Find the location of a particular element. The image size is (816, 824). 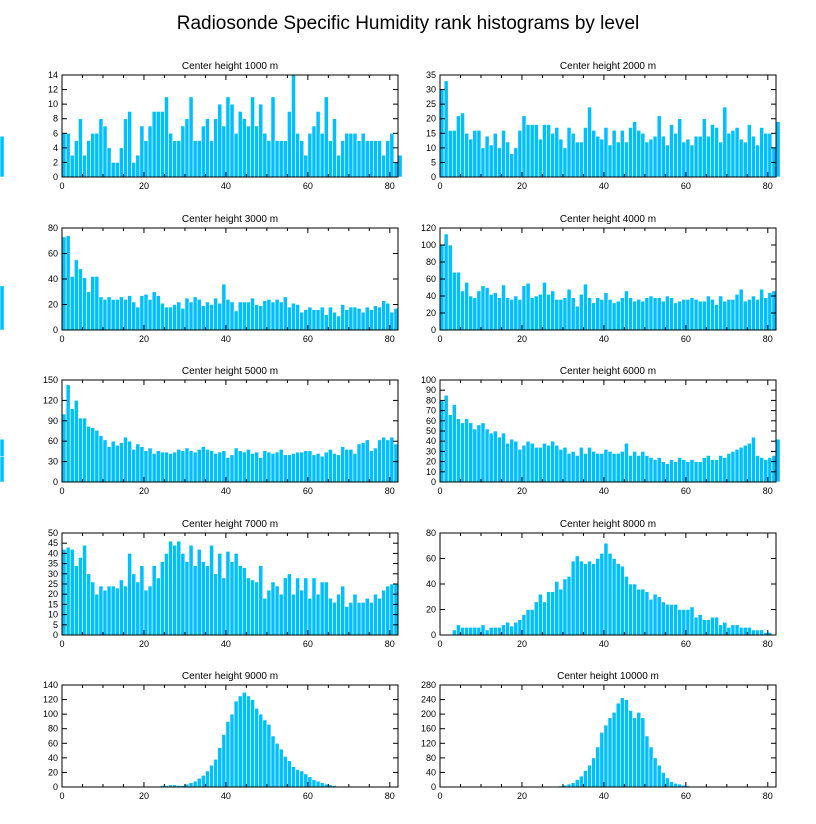

y-tick-label: 20 is located at coordinates (431, 119).